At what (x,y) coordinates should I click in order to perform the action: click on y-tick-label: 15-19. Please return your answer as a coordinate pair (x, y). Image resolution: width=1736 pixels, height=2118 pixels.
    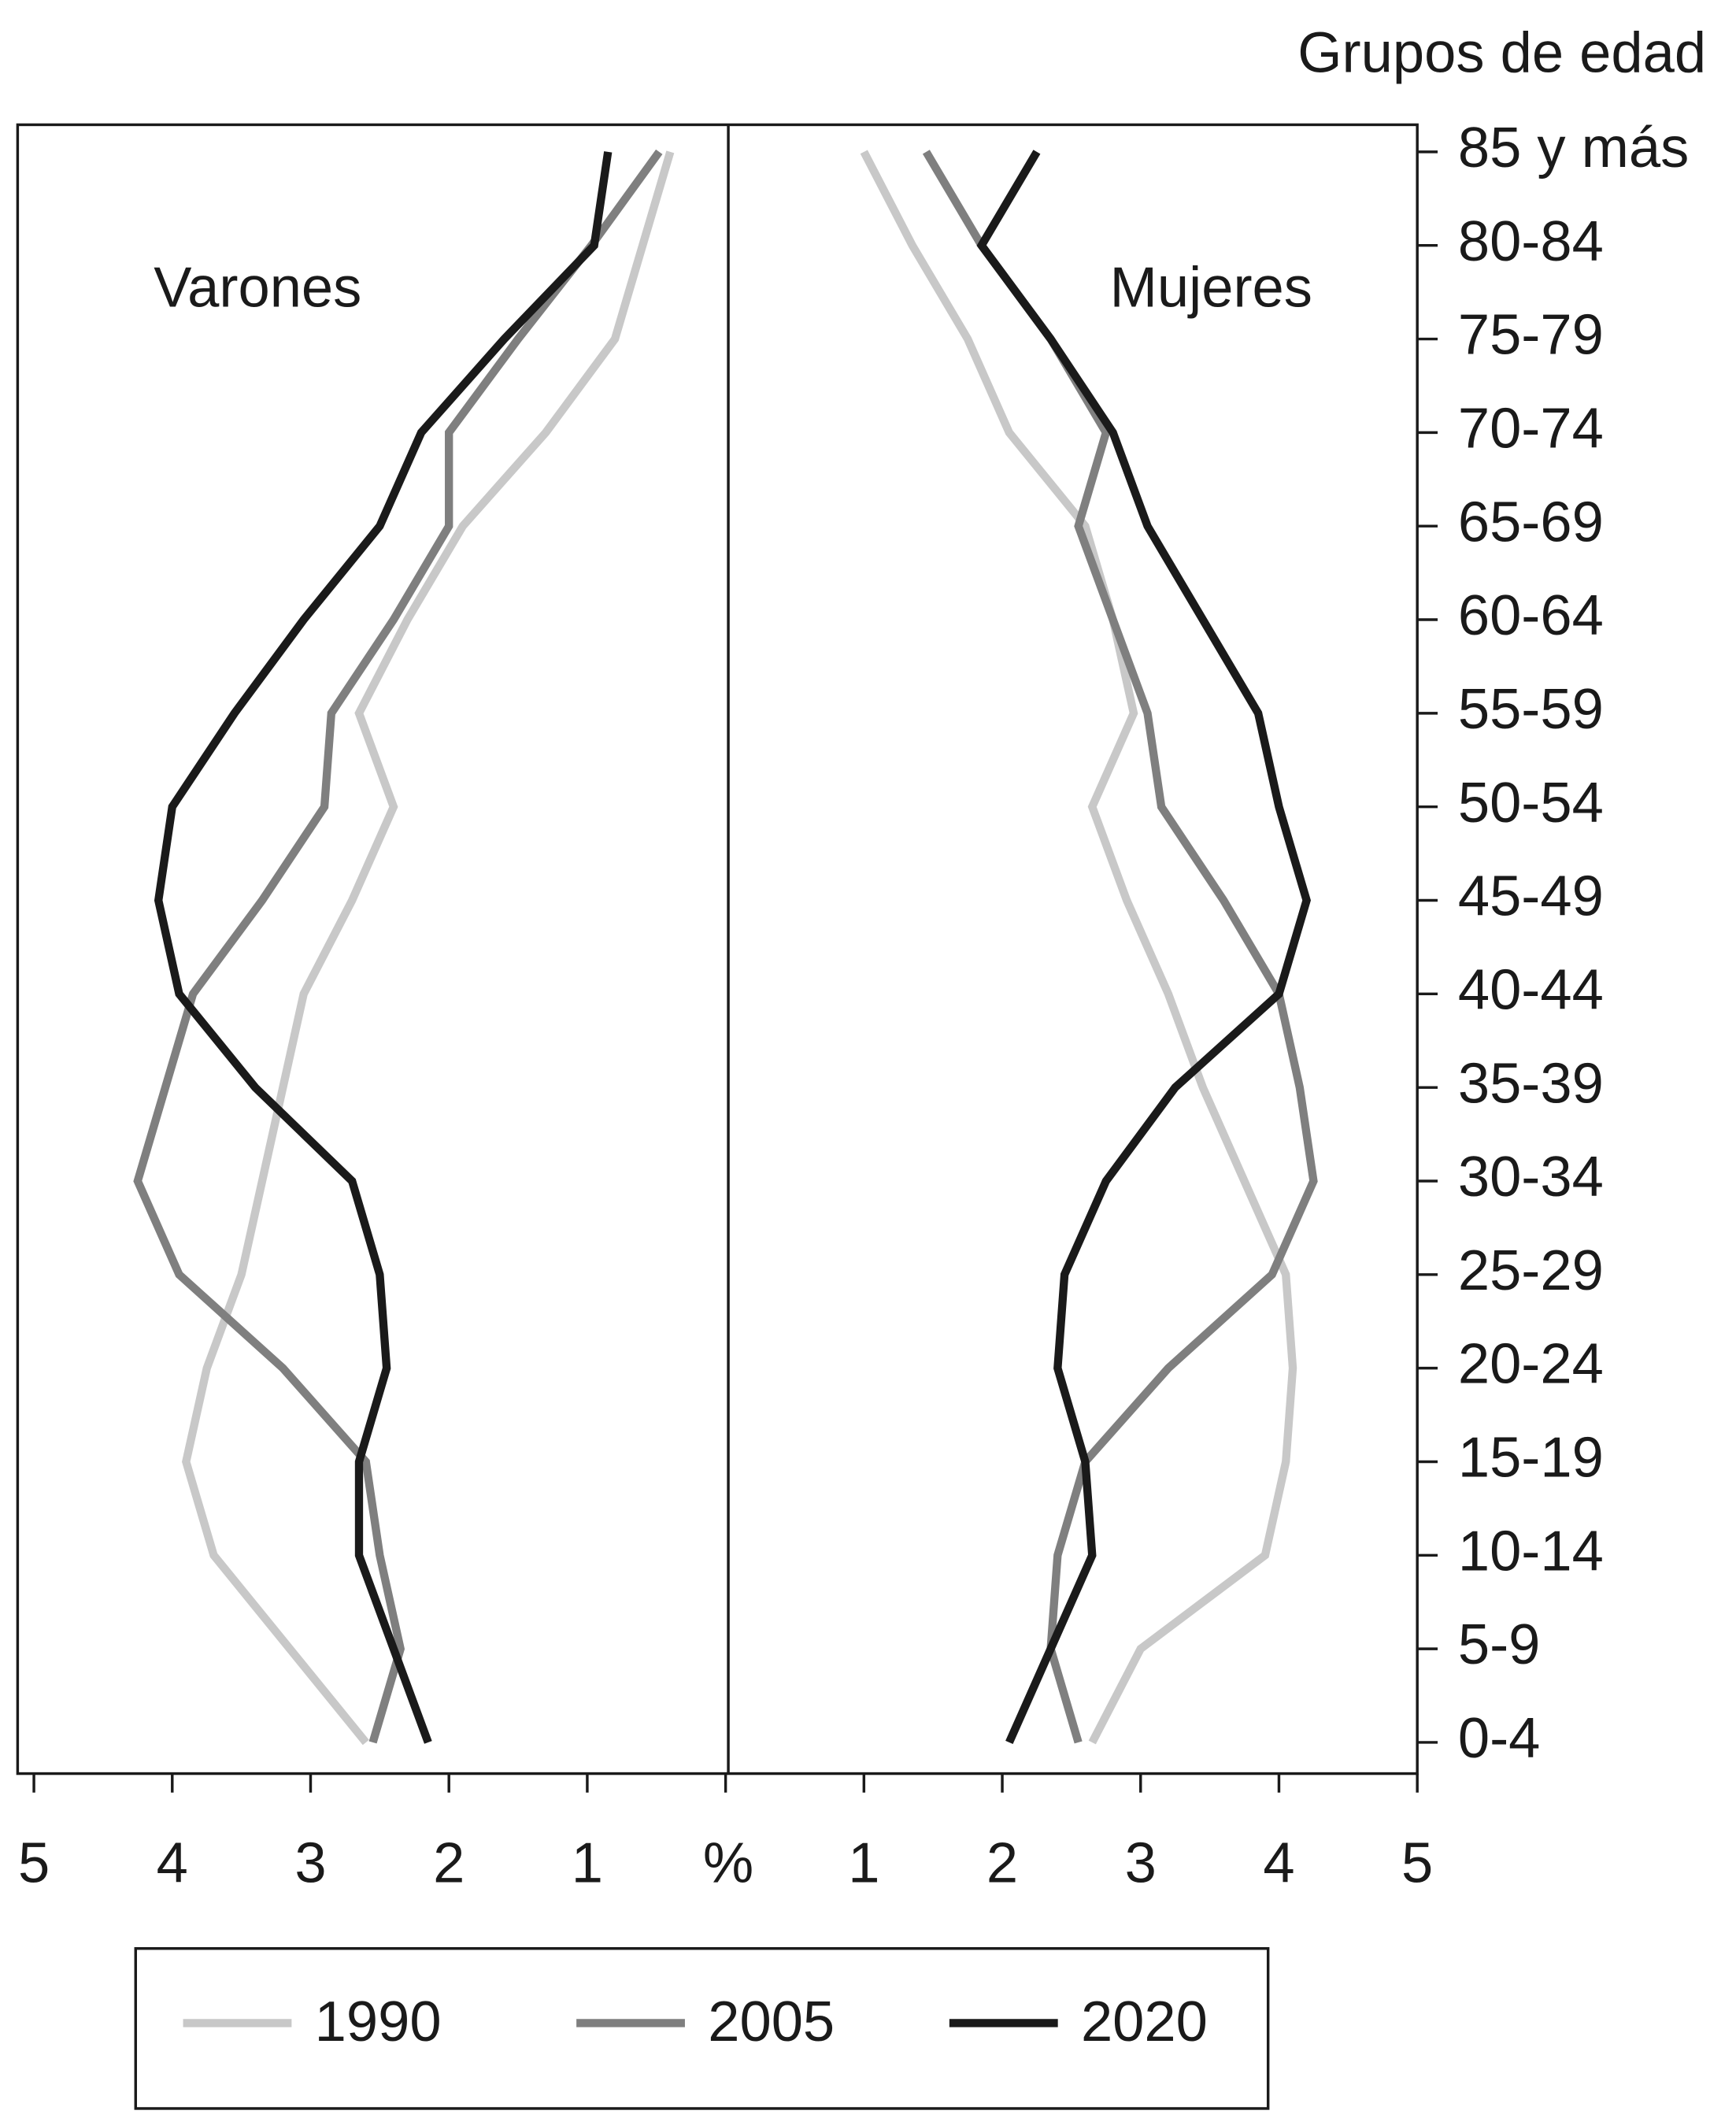
    Looking at the image, I should click on (1531, 1458).